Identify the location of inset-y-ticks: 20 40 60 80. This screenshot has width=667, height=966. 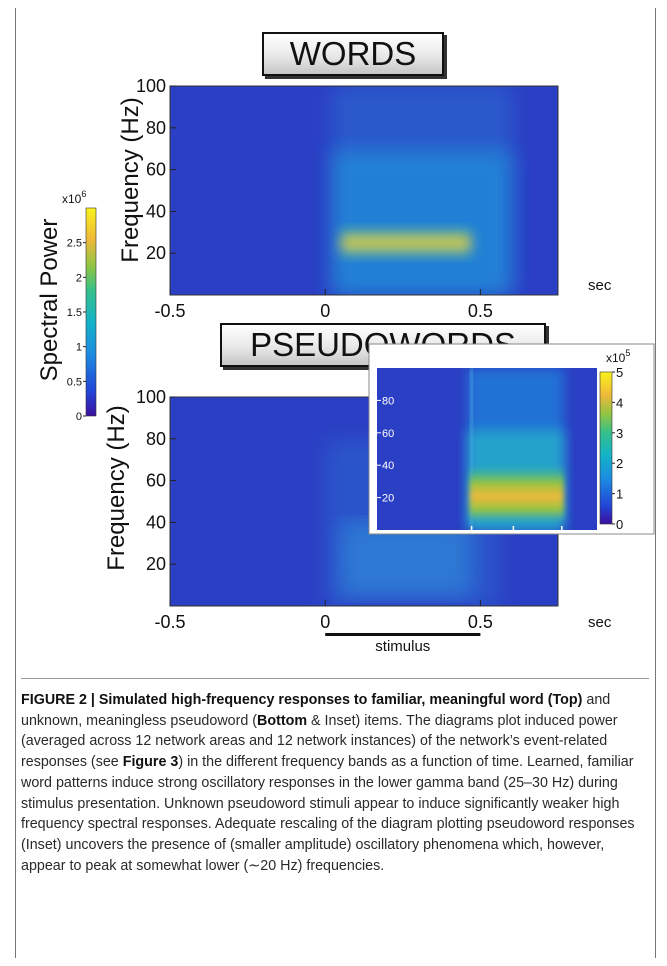
(385, 450).